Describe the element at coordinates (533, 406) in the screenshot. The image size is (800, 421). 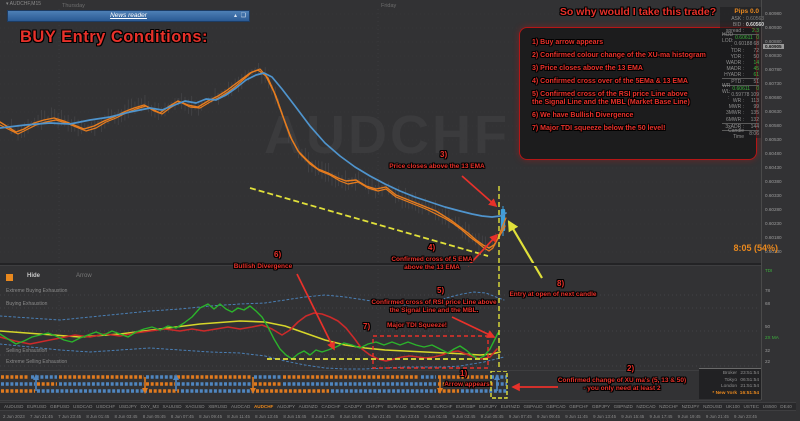
I see `symbol-tab: GBPAUD` at that location.